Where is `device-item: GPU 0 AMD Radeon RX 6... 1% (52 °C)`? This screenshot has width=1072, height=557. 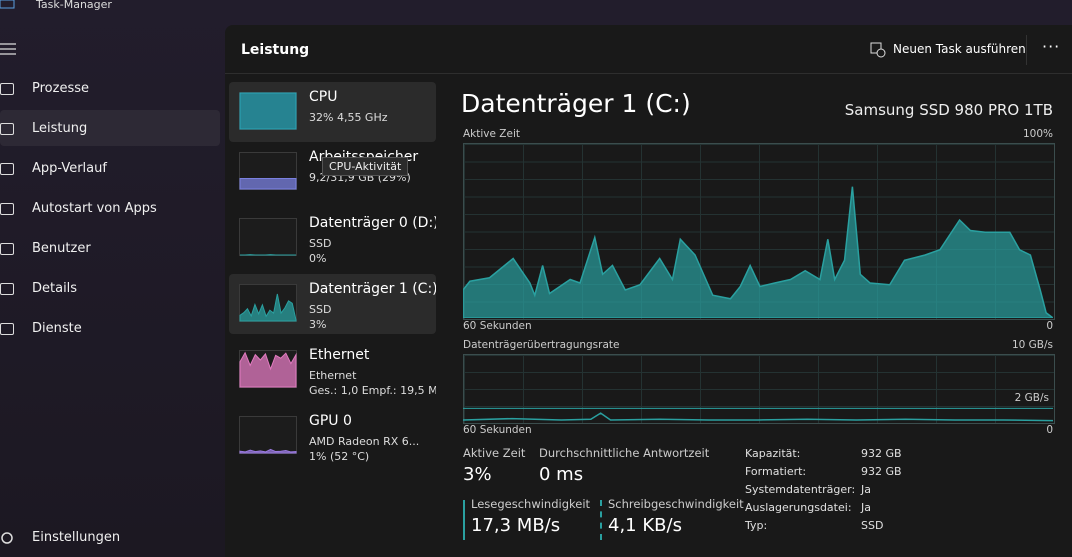
device-item: GPU 0 AMD Radeon RX 6... 1% (52 °C) is located at coordinates (332, 436).